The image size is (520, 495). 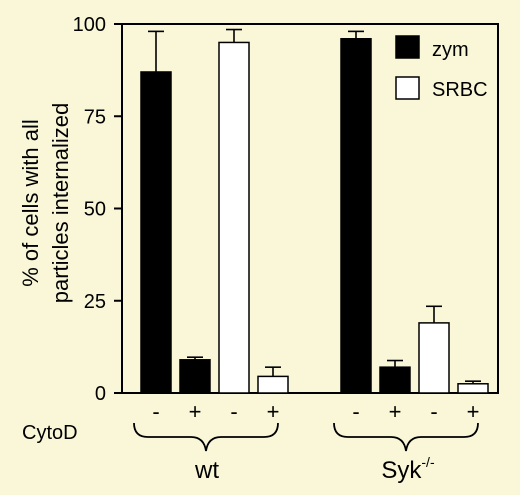 I want to click on y-tick-label: 25, so click(x=95, y=302).